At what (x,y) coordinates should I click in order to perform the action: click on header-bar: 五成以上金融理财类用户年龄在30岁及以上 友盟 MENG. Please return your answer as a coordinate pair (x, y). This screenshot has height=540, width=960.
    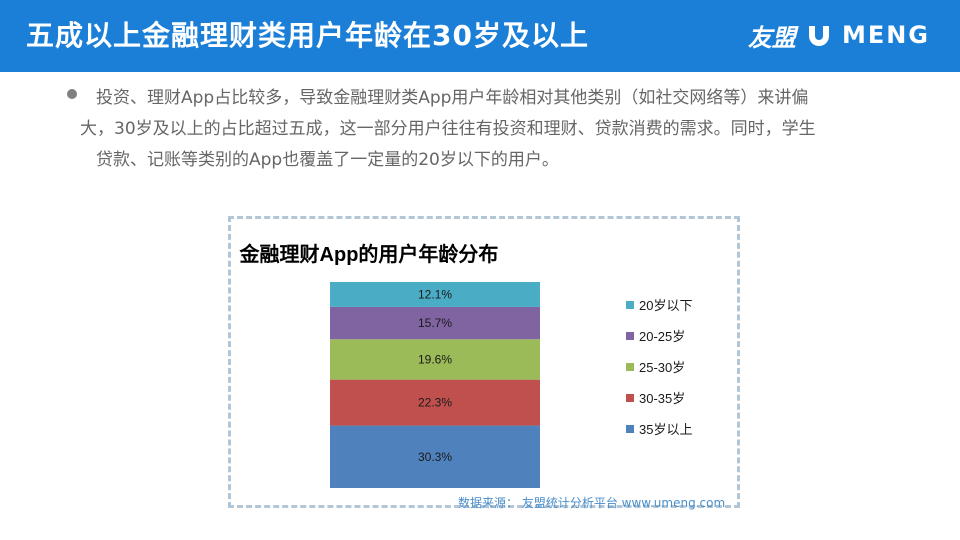
    Looking at the image, I should click on (480, 36).